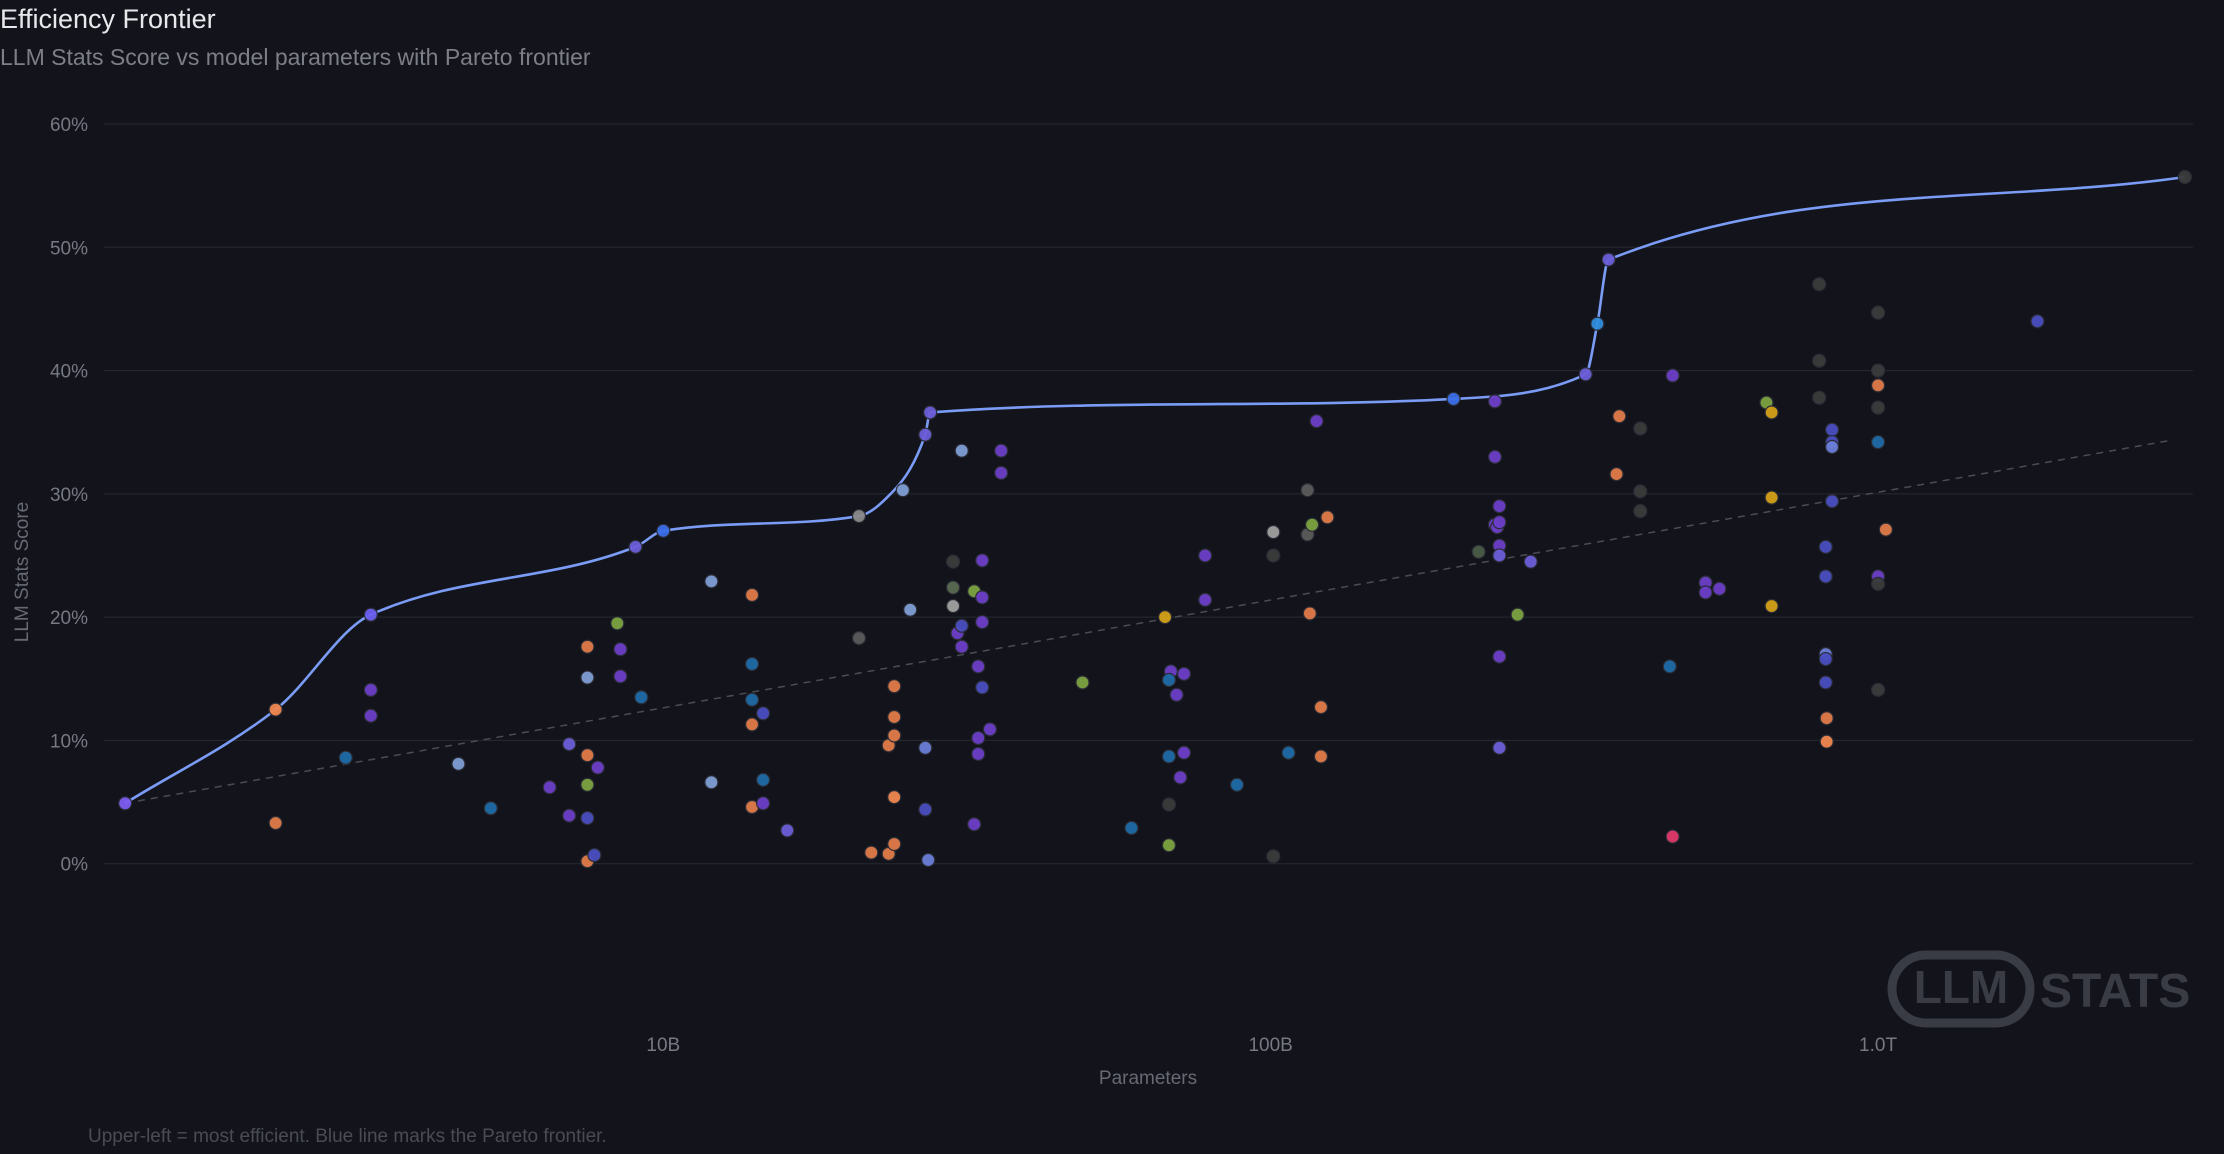 The height and width of the screenshot is (1154, 2224). Describe the element at coordinates (69, 372) in the screenshot. I see `y-tick-label: 40%` at that location.